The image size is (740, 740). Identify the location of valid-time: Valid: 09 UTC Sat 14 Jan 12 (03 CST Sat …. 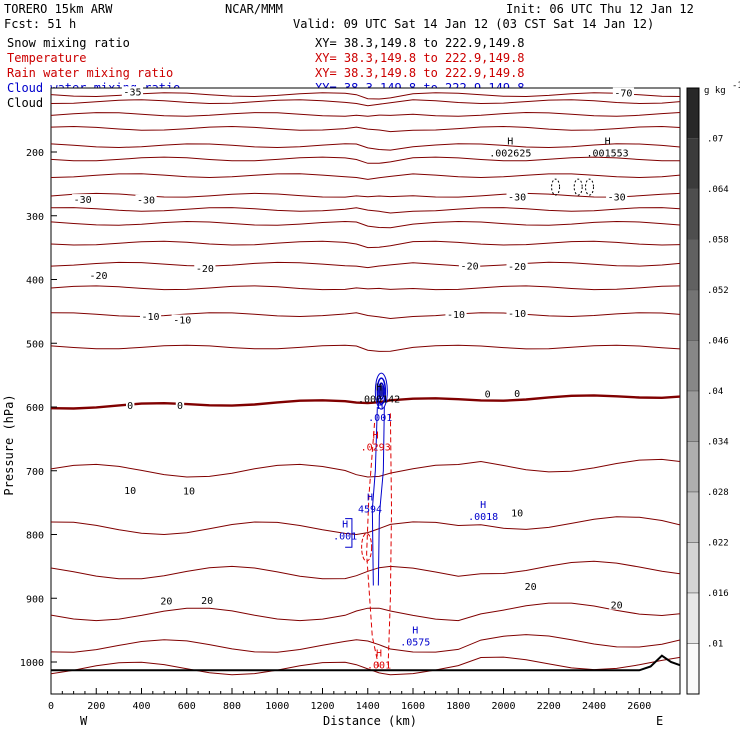
(473, 24).